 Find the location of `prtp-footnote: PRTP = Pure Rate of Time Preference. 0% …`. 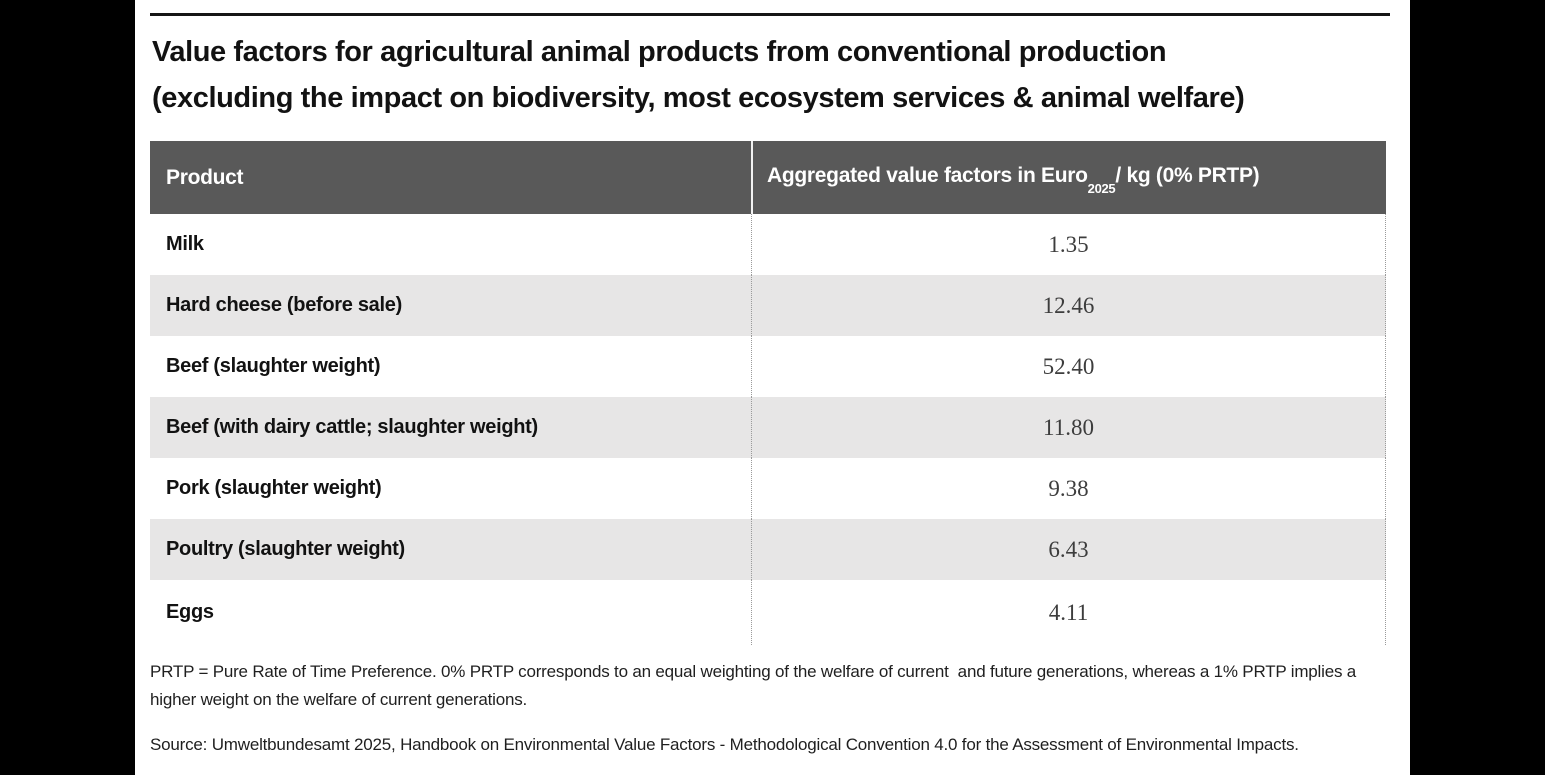

prtp-footnote: PRTP = Pure Rate of Time Preference. 0% … is located at coordinates (755, 685).